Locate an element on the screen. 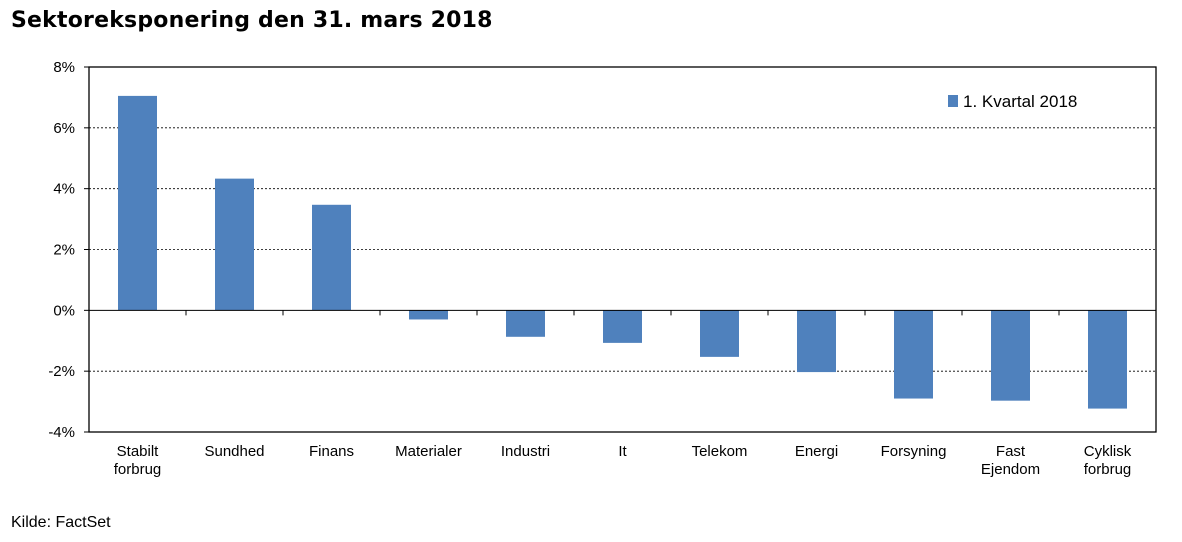 The width and height of the screenshot is (1182, 542). legend-label: 1. Kvartal 2018 is located at coordinates (1020, 101).